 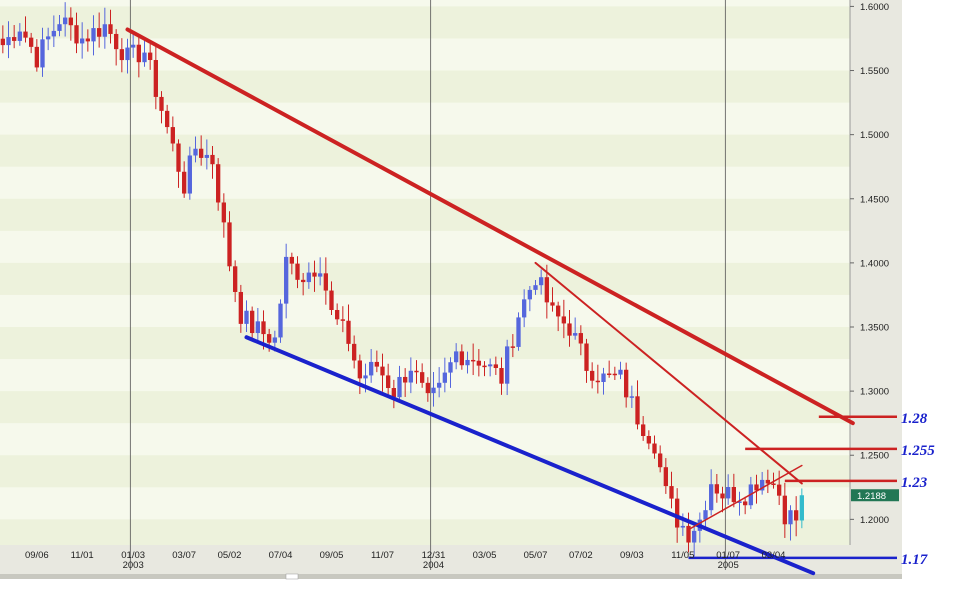 I want to click on xtick-label: 05/02, so click(x=230, y=555).